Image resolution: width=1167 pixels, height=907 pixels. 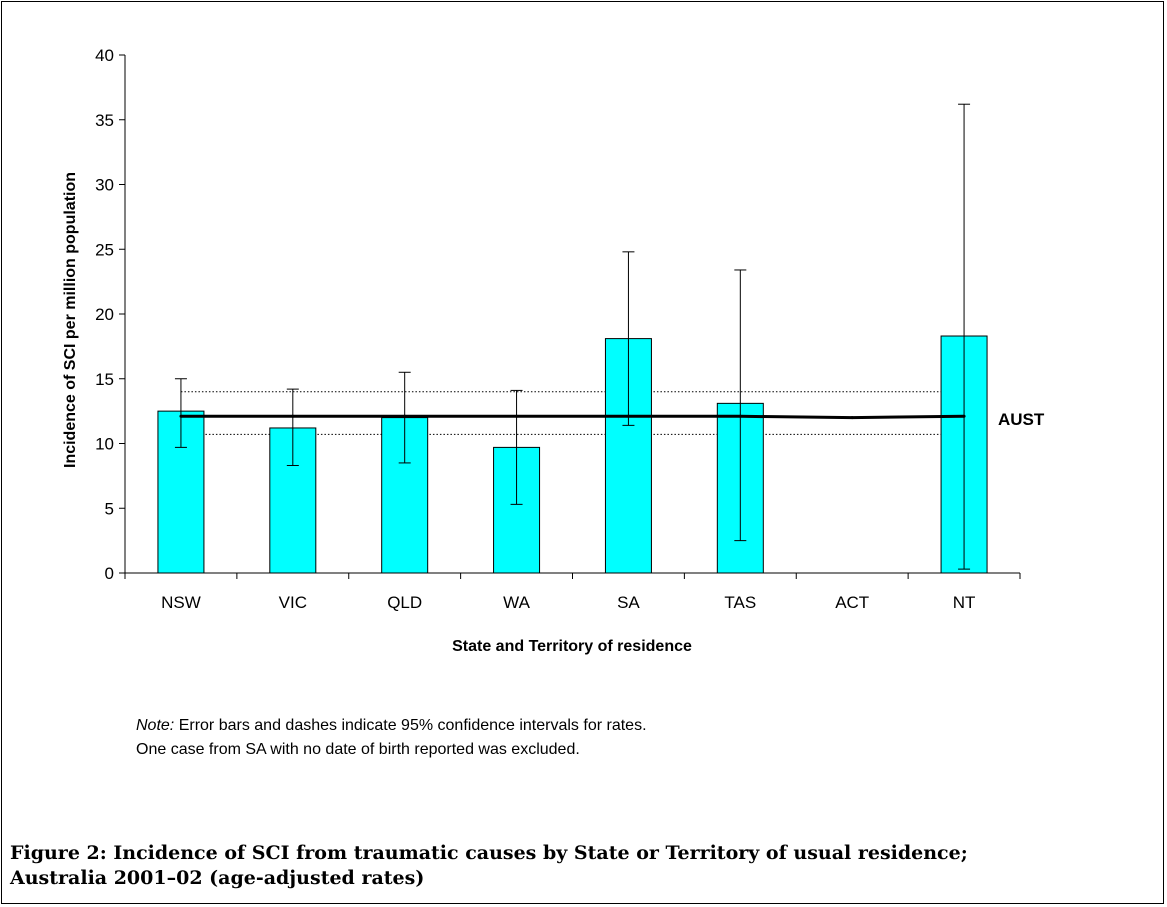 What do you see at coordinates (217, 878) in the screenshot?
I see `caption-line-2: Australia 2001–02 (age-adjusted rates)` at bounding box center [217, 878].